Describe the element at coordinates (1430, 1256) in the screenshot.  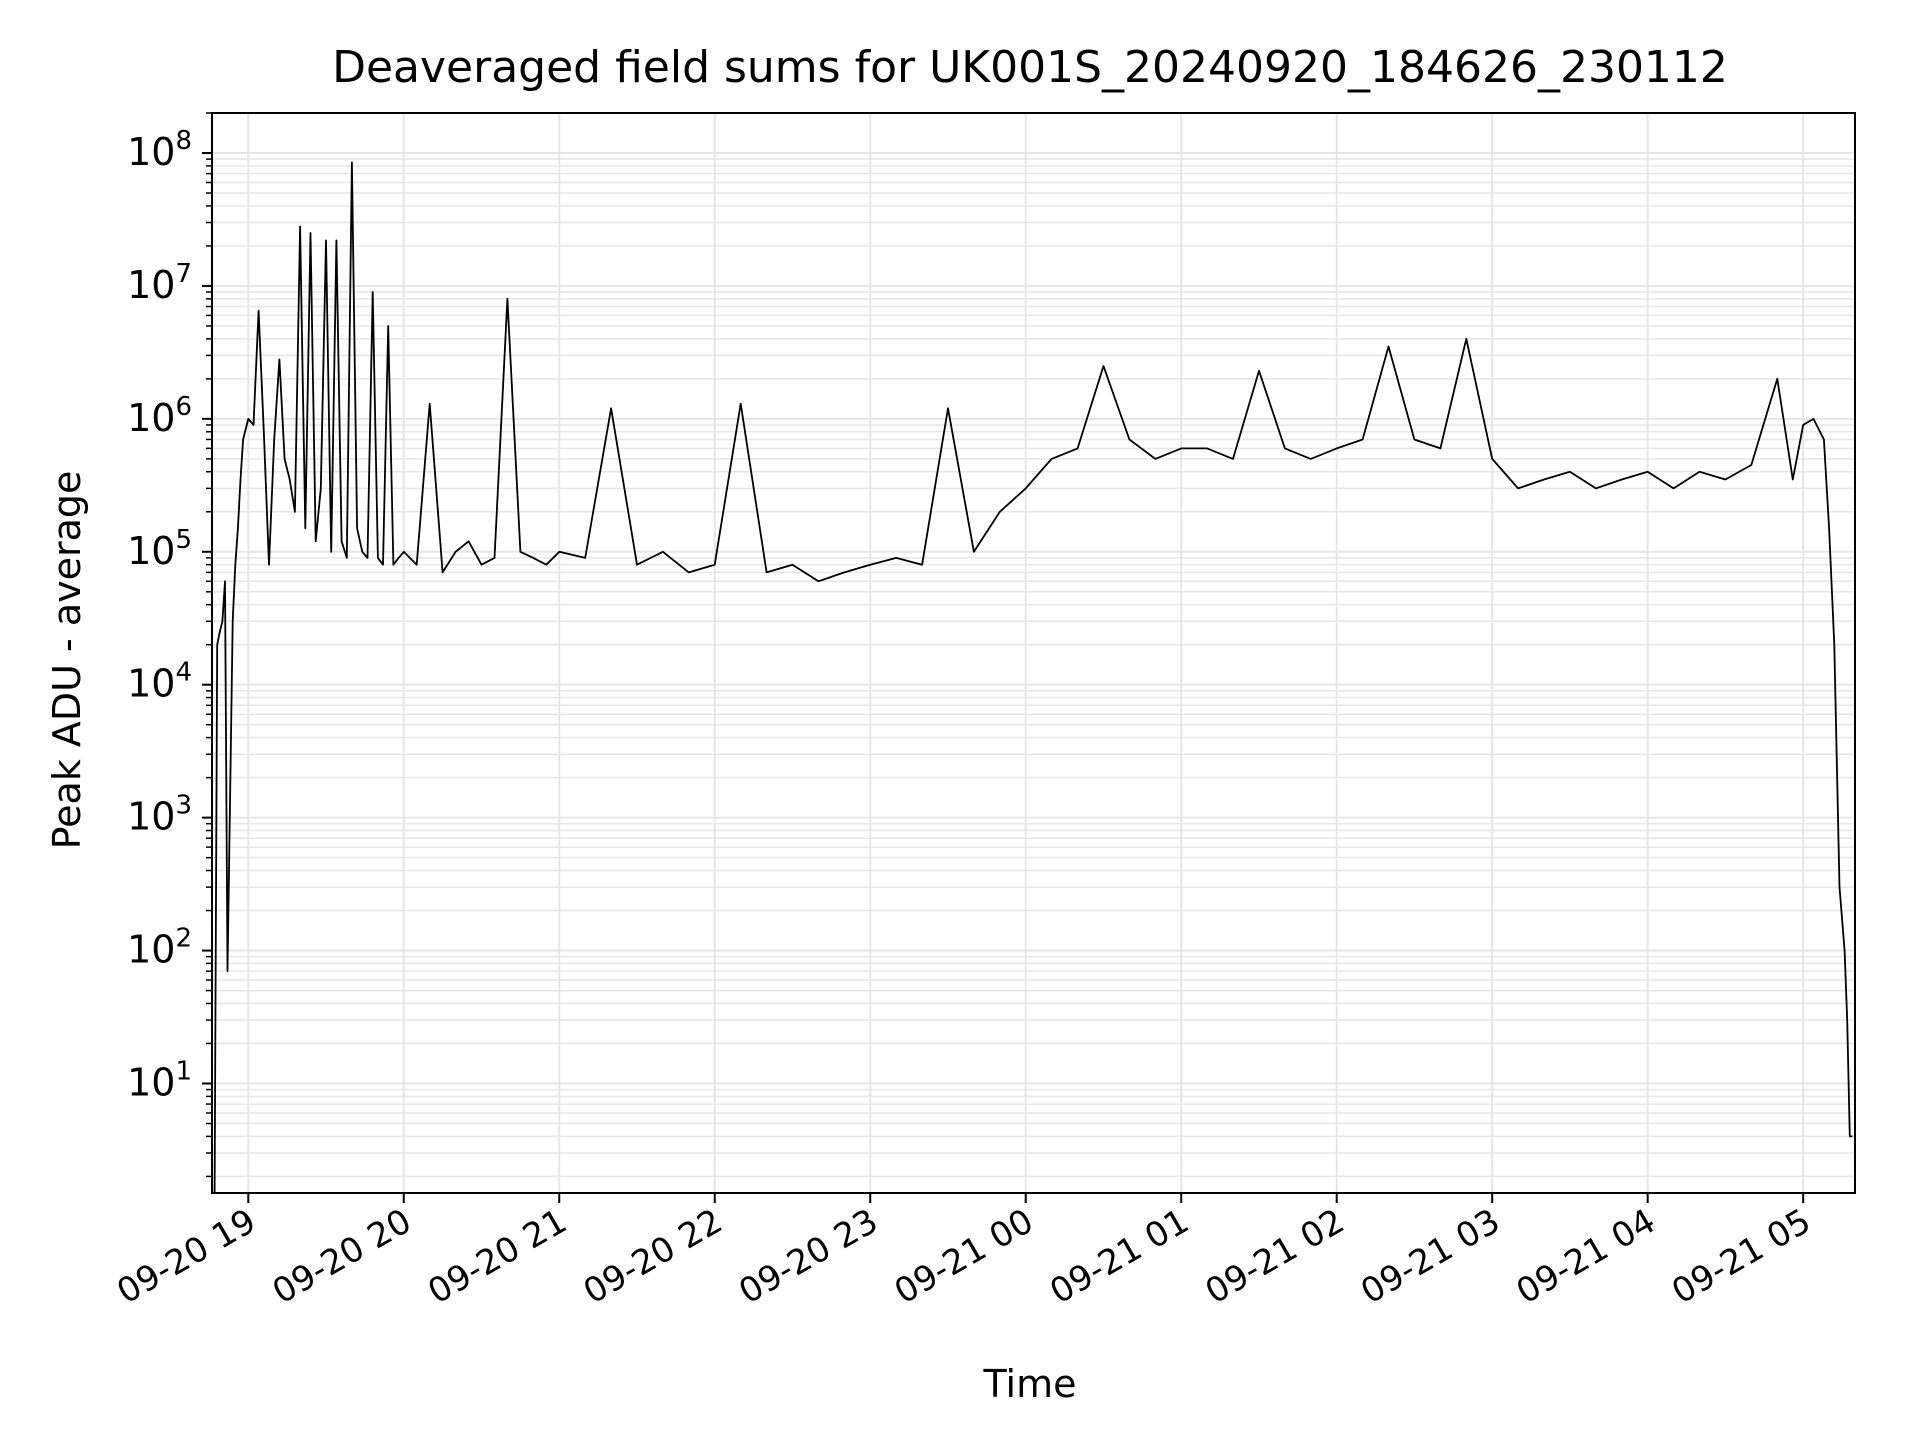
I see `x-tick-label: 09-21 03` at that location.